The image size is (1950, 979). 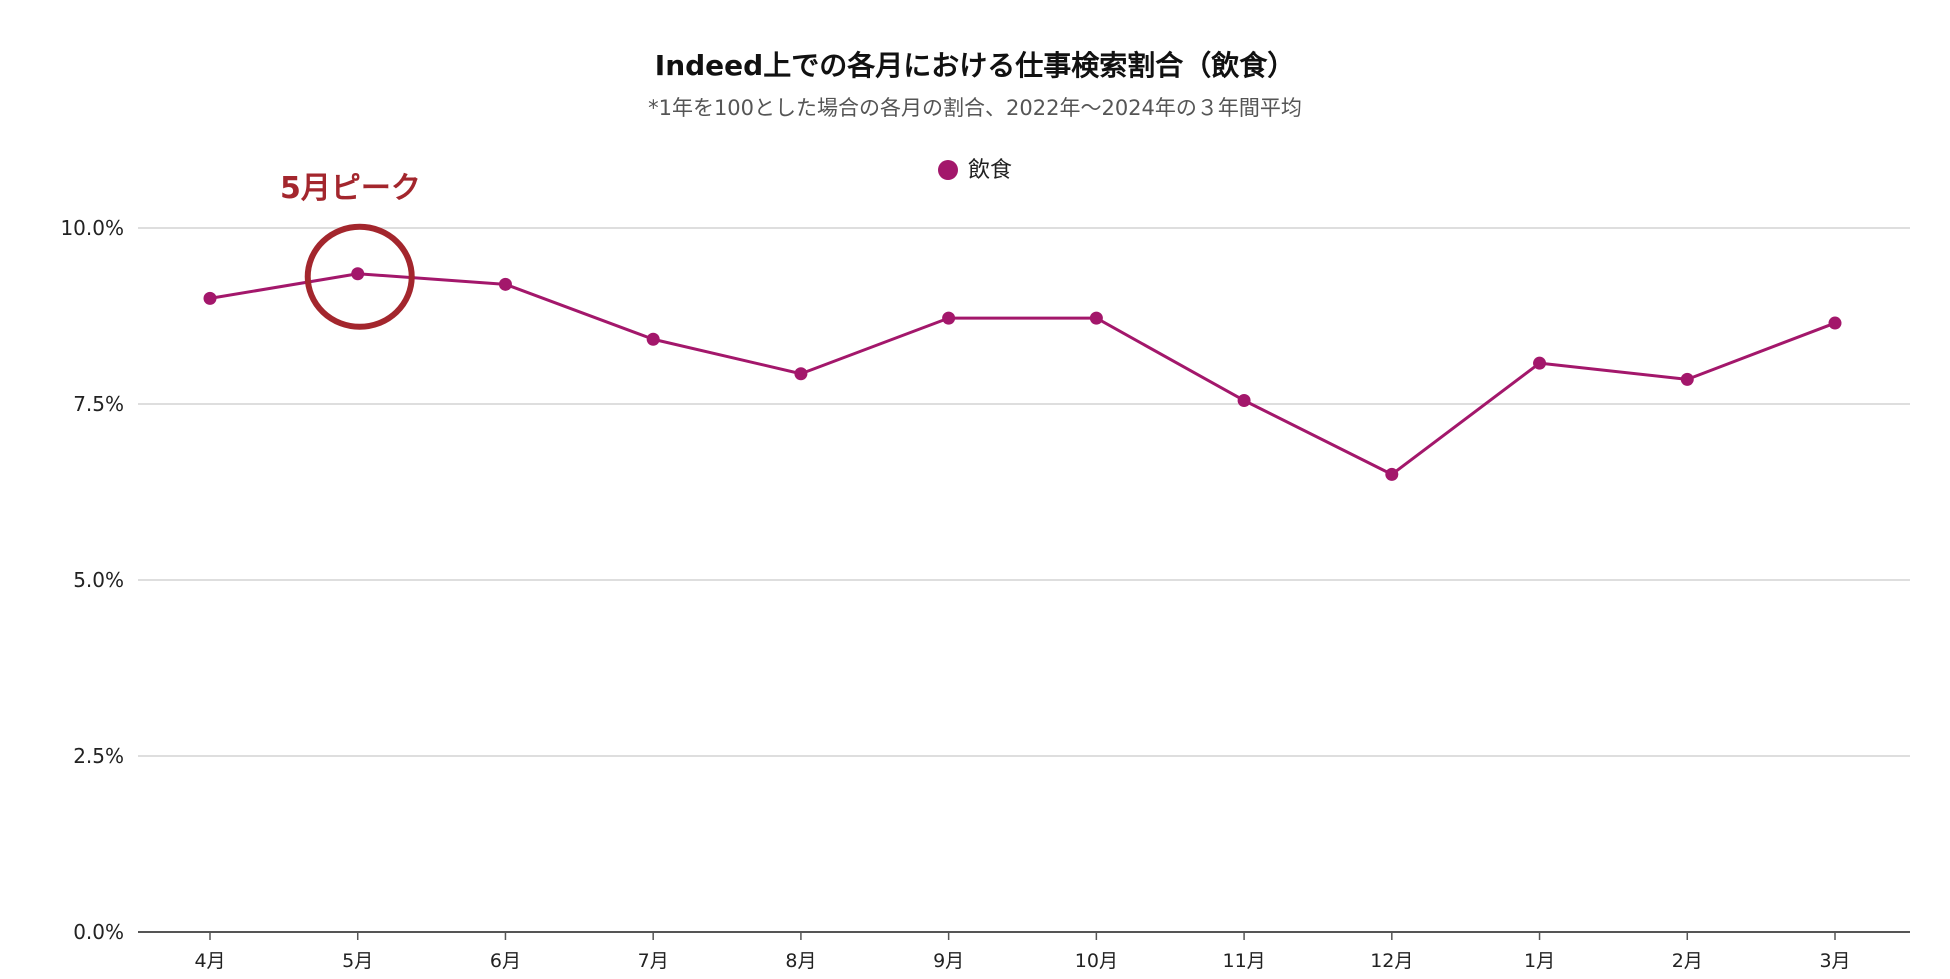 What do you see at coordinates (357, 961) in the screenshot?
I see `x-tick-label: 5月` at bounding box center [357, 961].